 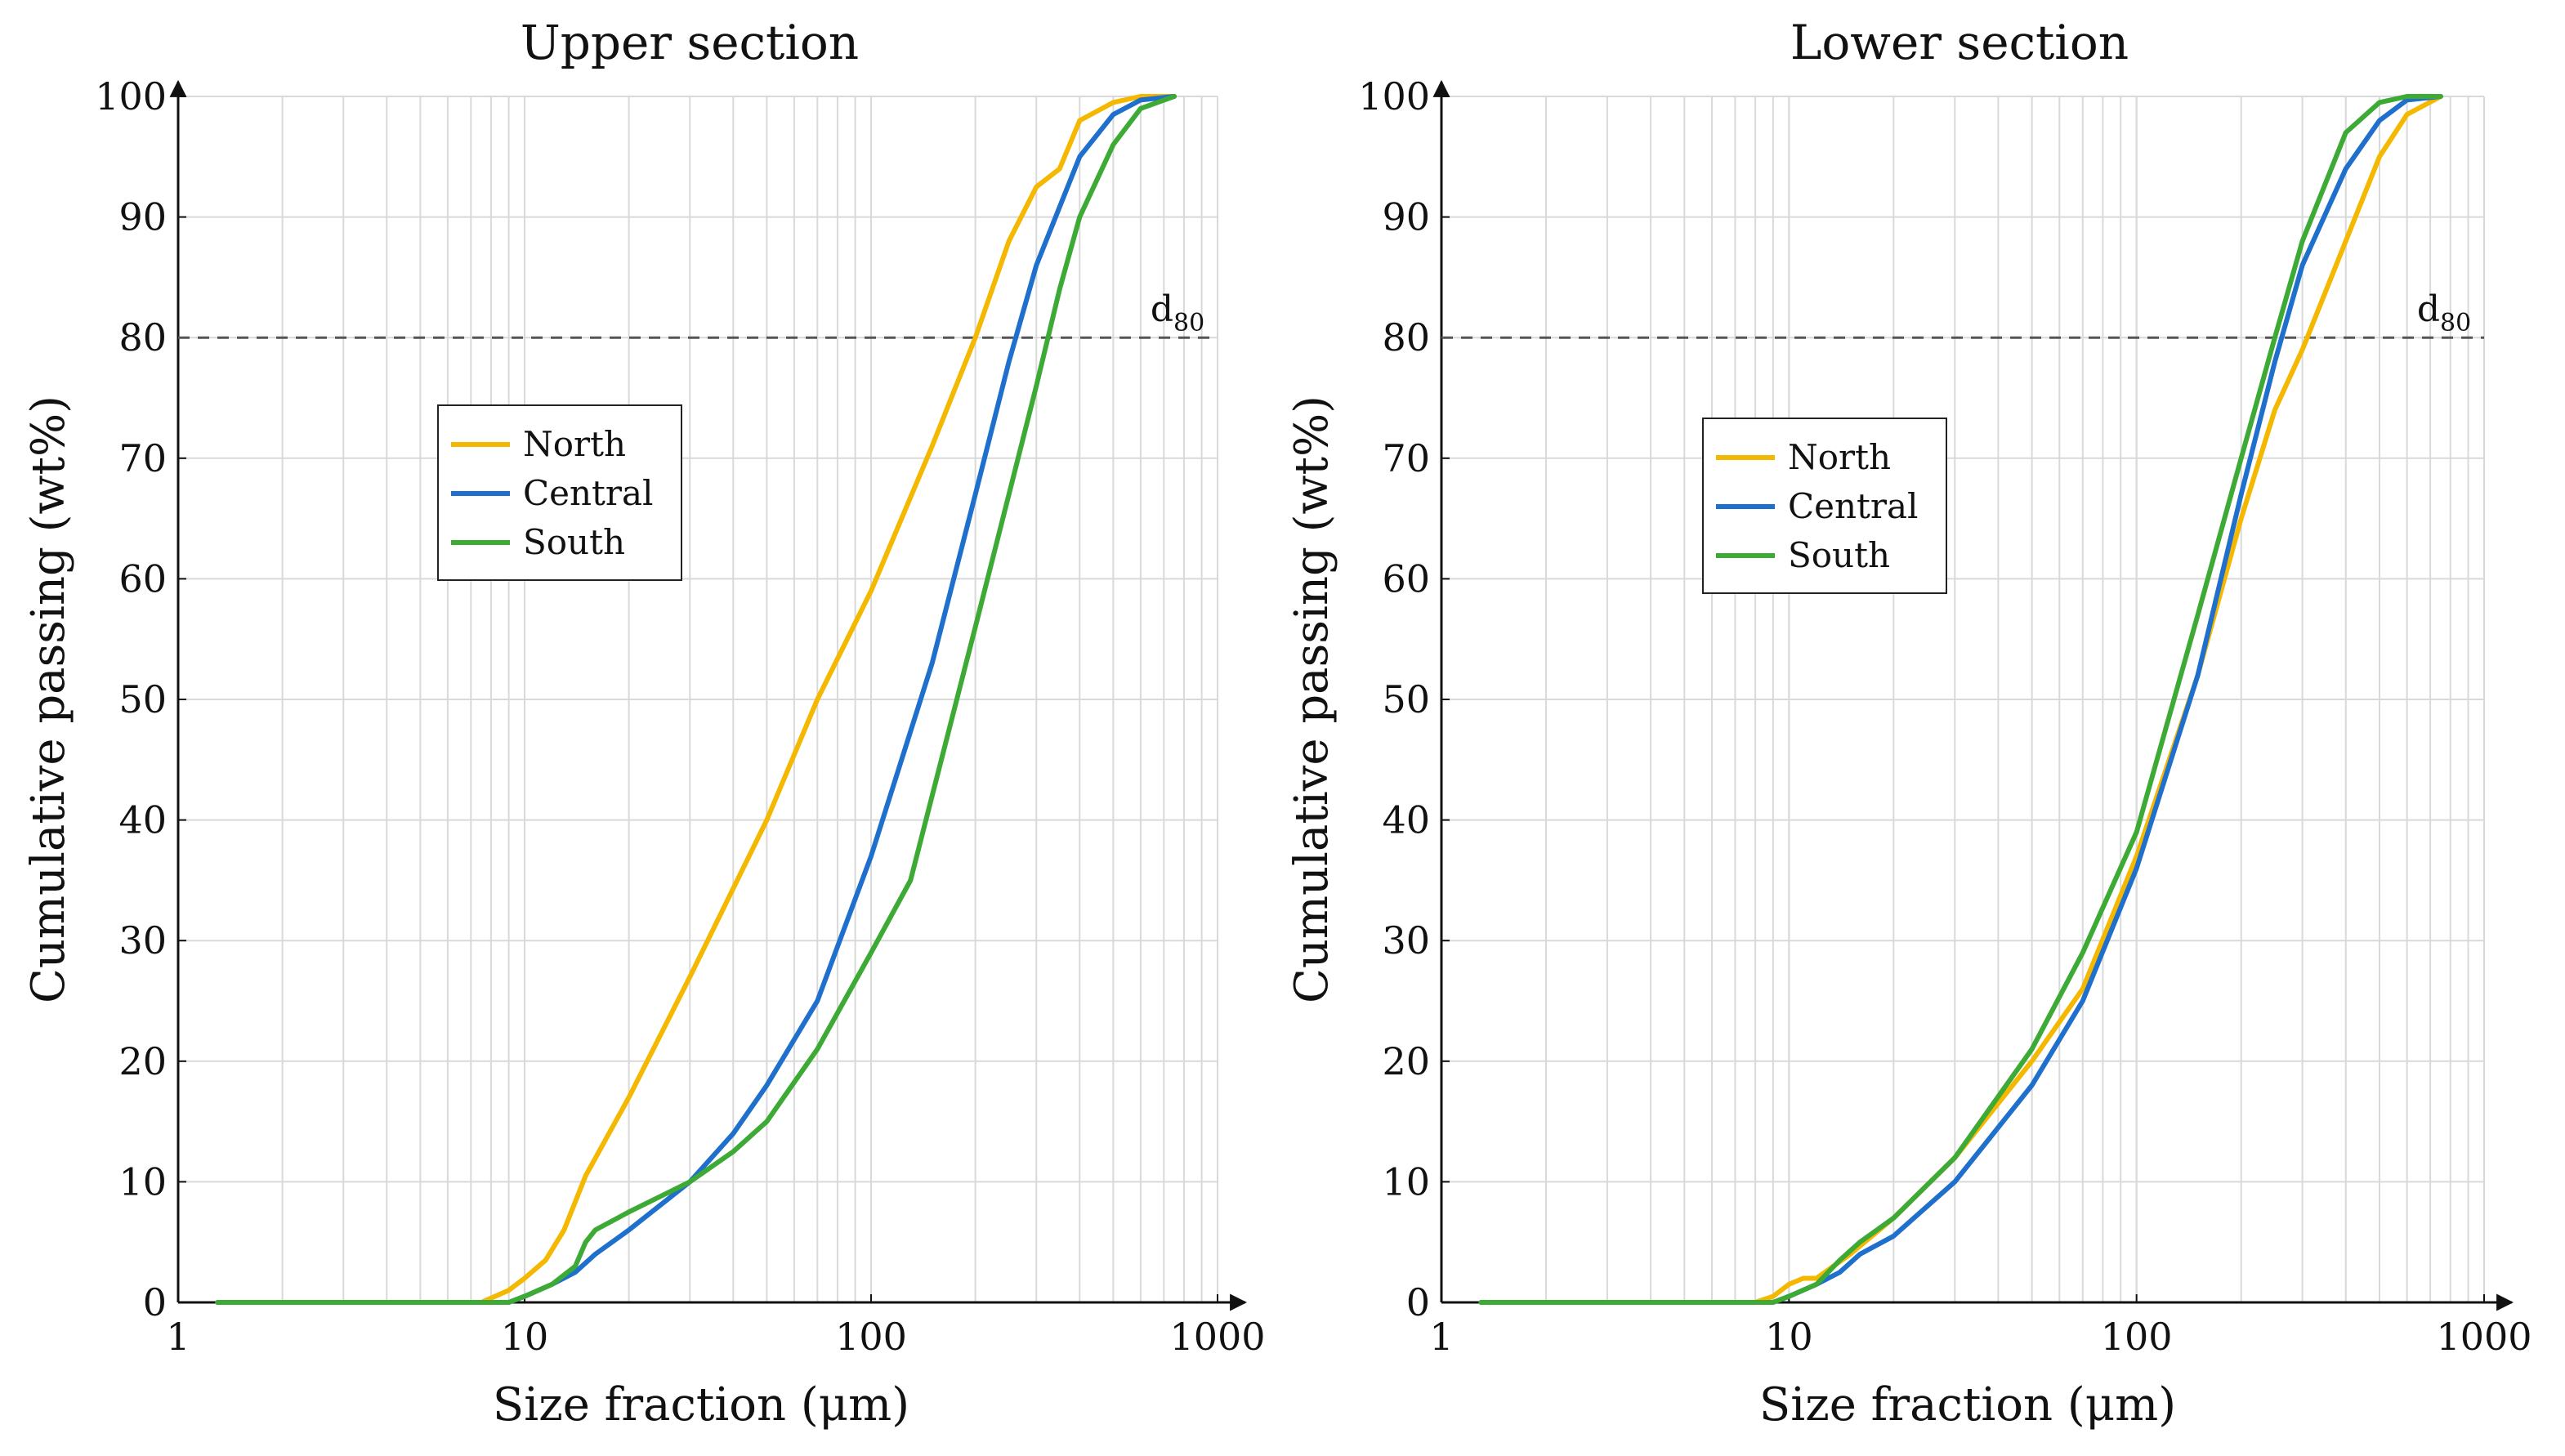 I want to click on chart-title: Lower section, so click(x=1959, y=42).